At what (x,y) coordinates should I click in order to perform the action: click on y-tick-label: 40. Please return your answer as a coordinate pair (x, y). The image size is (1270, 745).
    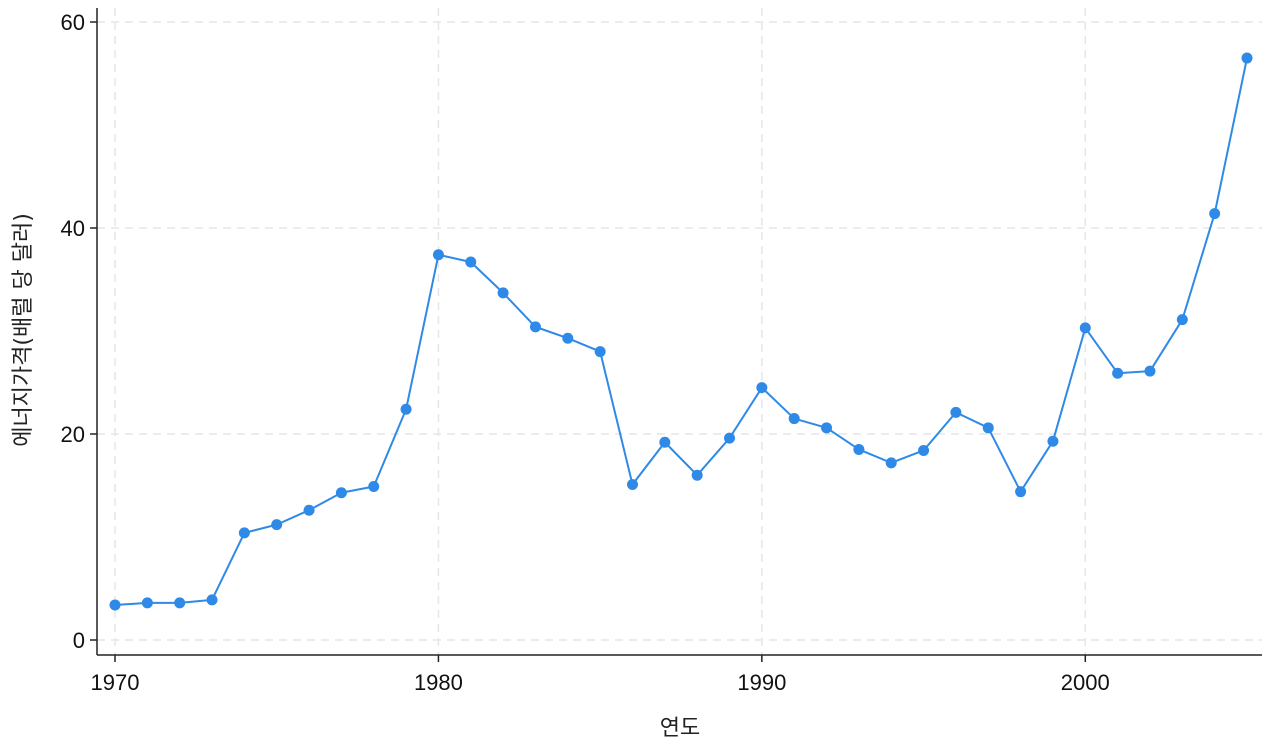
    Looking at the image, I should click on (73, 228).